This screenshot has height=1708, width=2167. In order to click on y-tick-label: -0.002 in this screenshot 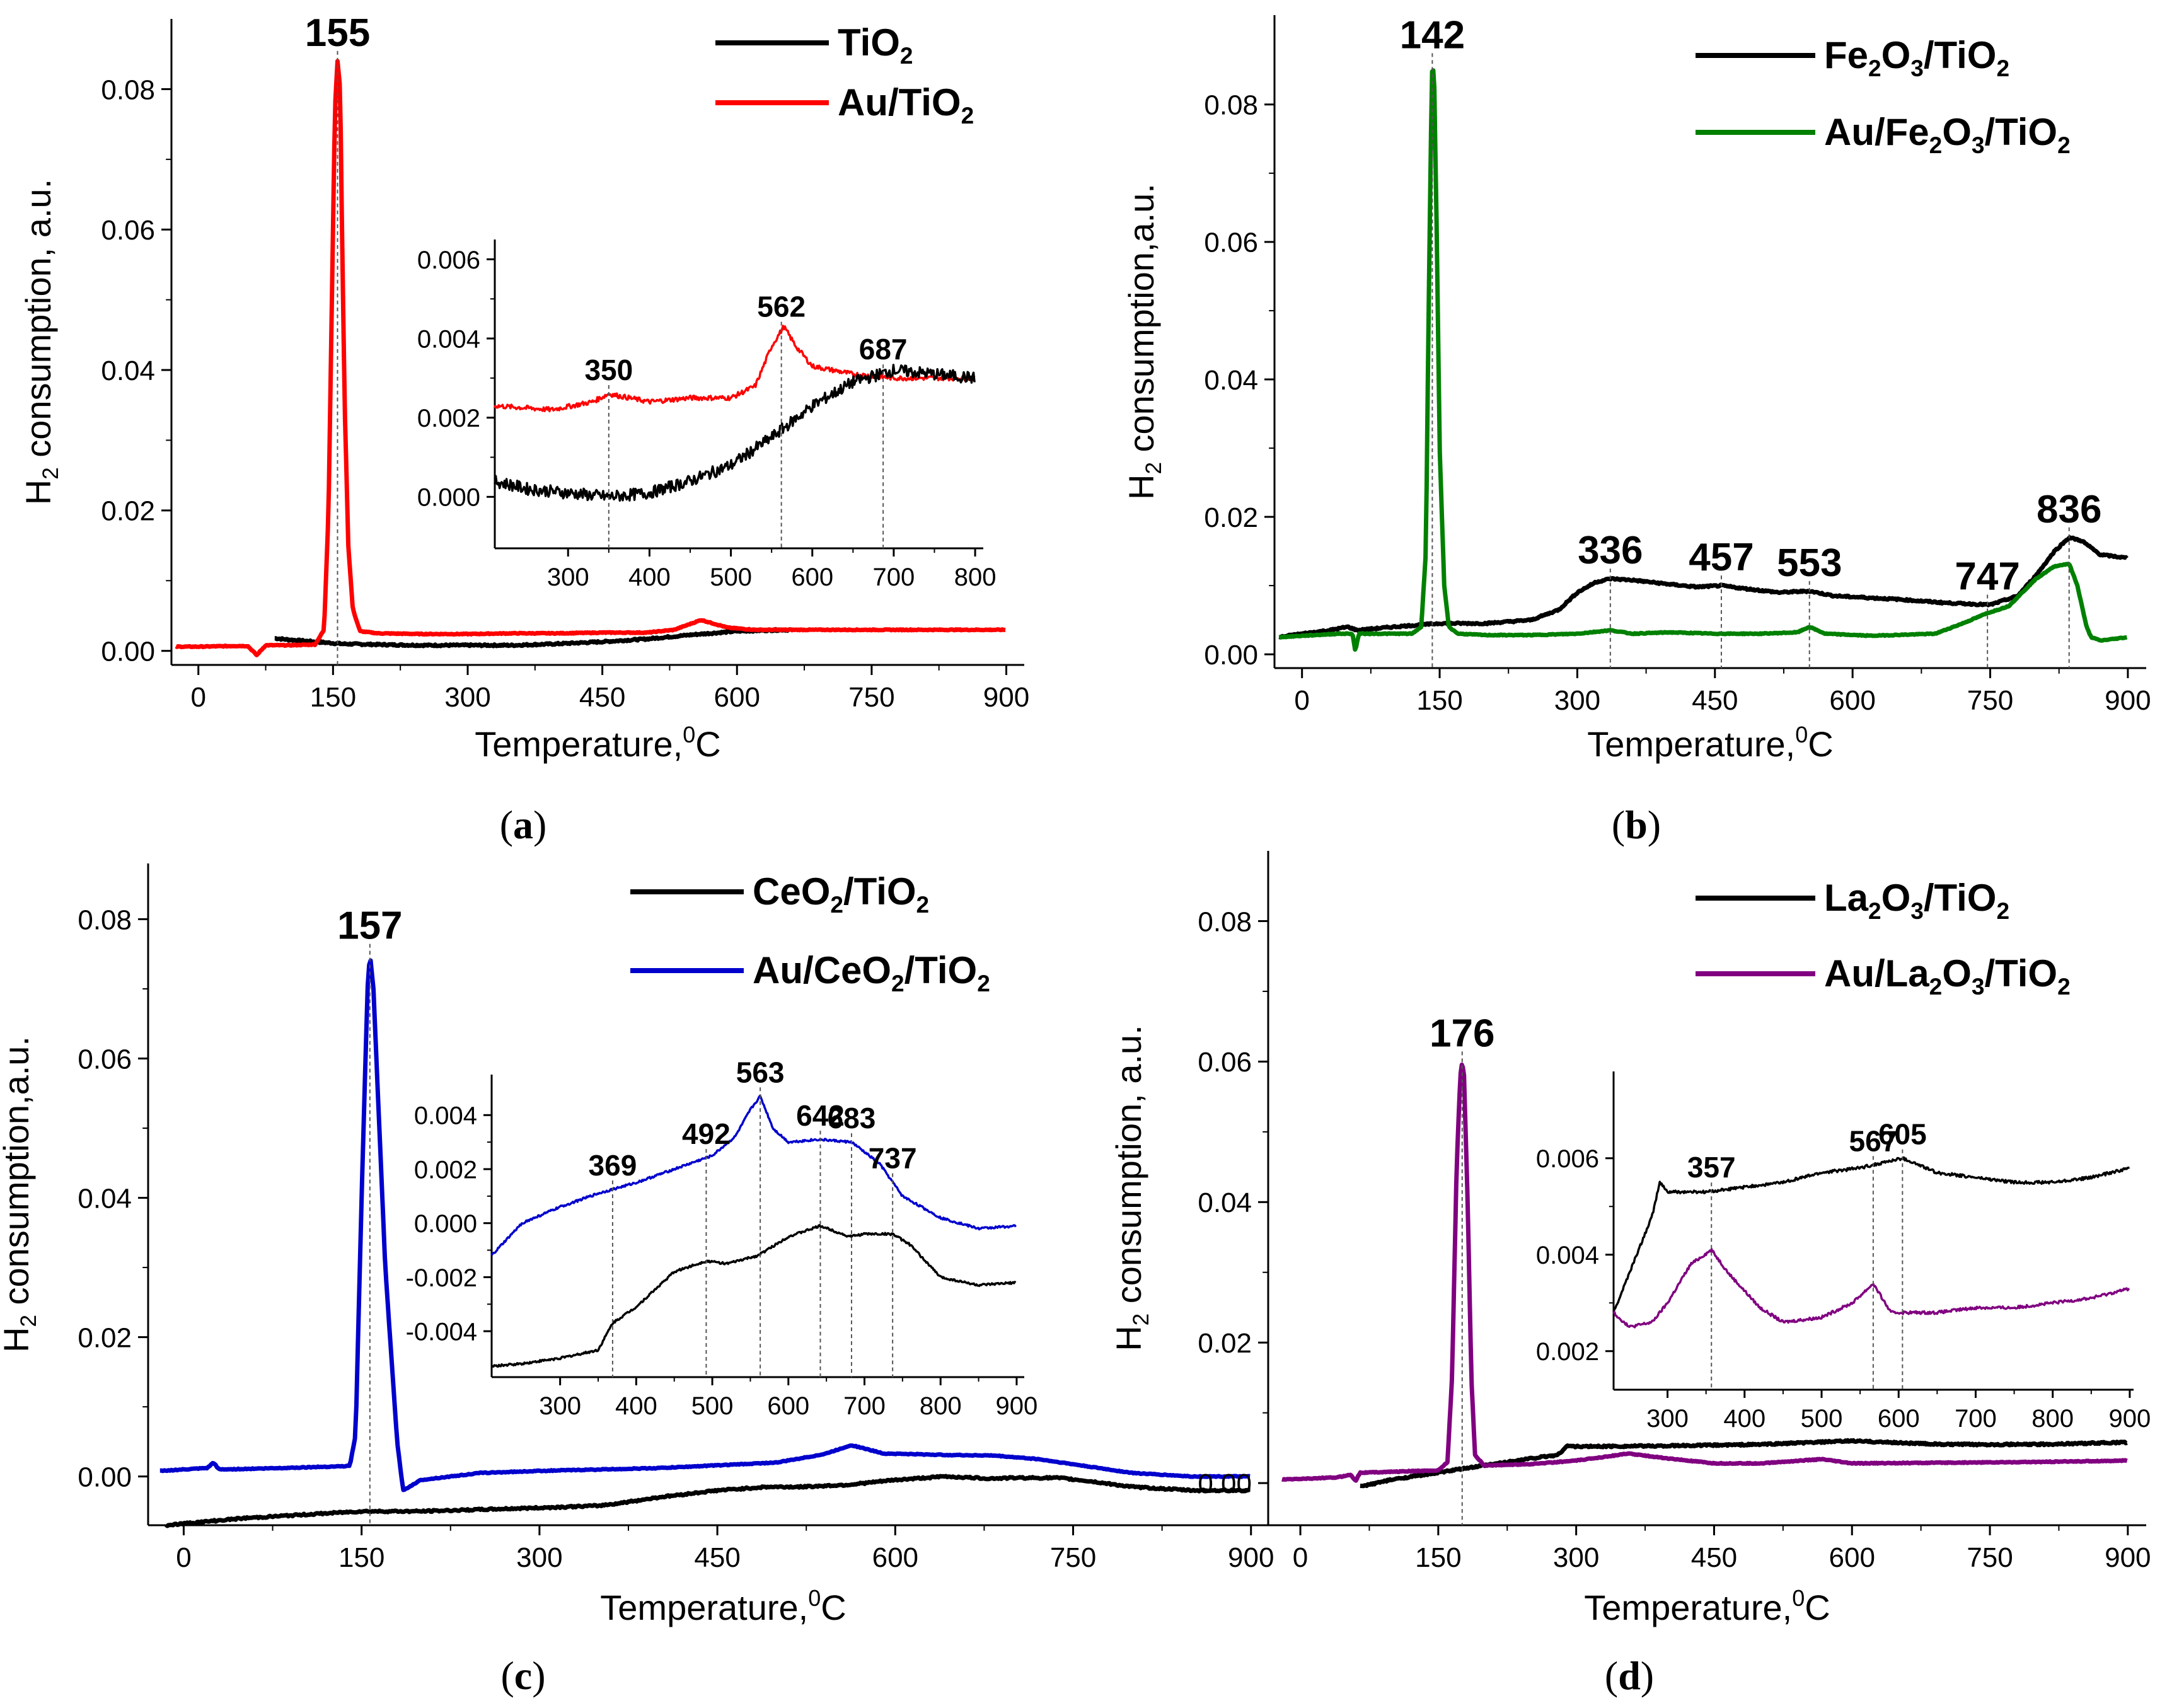, I will do `click(441, 1278)`.